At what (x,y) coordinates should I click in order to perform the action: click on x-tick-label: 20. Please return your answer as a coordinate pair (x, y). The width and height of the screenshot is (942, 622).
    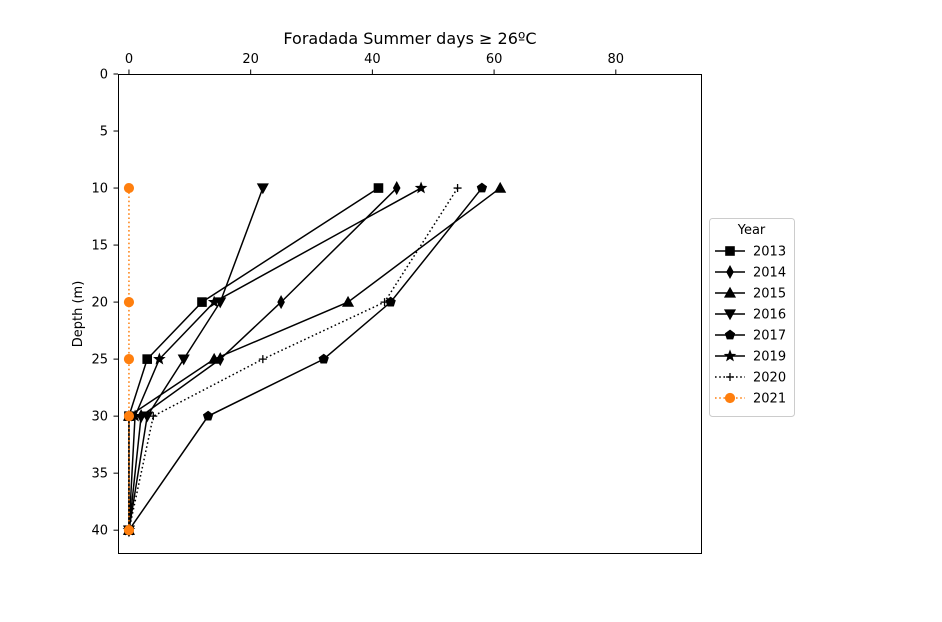
    Looking at the image, I should click on (250, 59).